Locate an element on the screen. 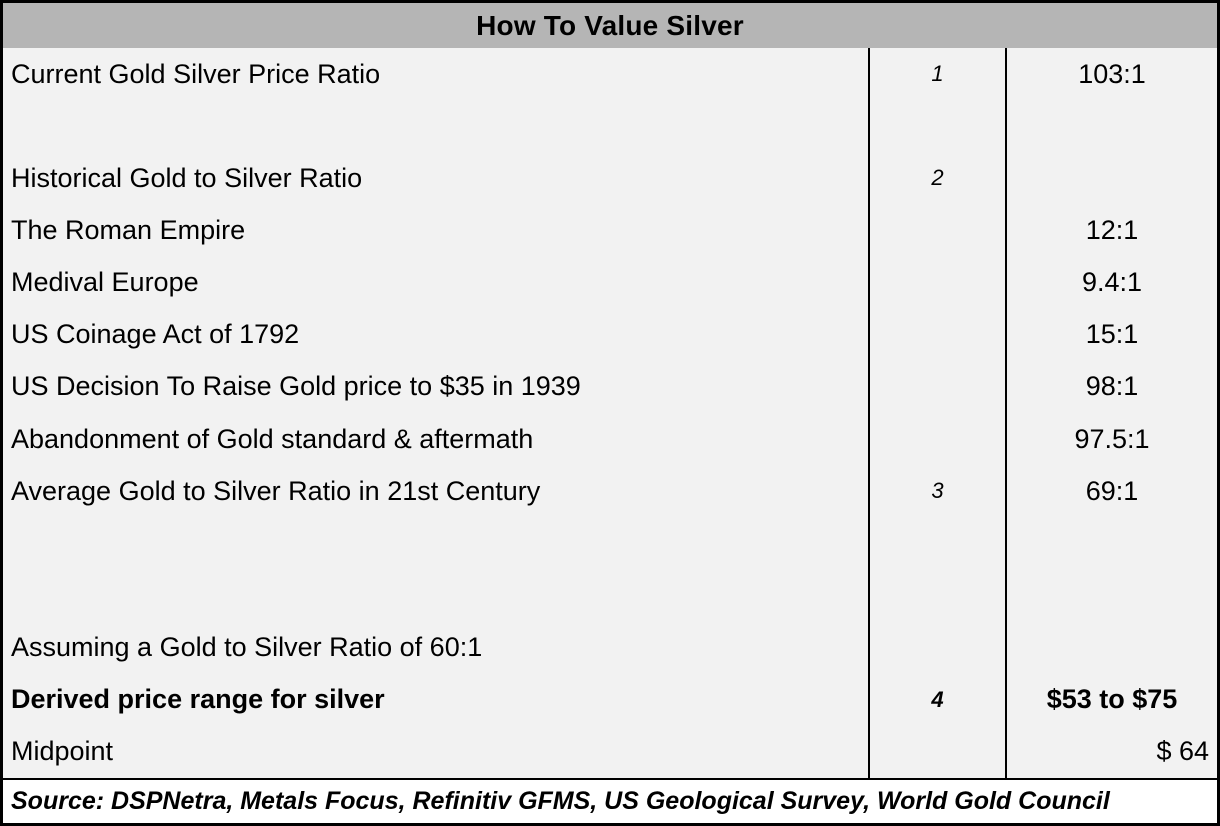 This screenshot has width=1220, height=826. row-value: $ 64 is located at coordinates (1111, 751).